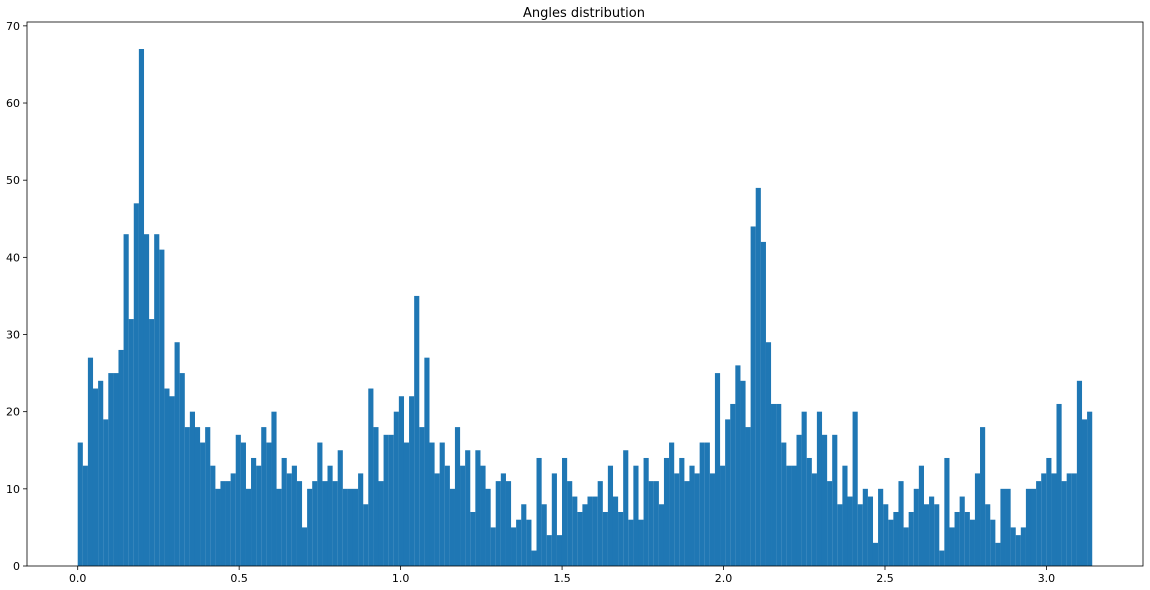 This screenshot has height=590, width=1150. Describe the element at coordinates (78, 578) in the screenshot. I see `x-tick-label: 0.0` at that location.